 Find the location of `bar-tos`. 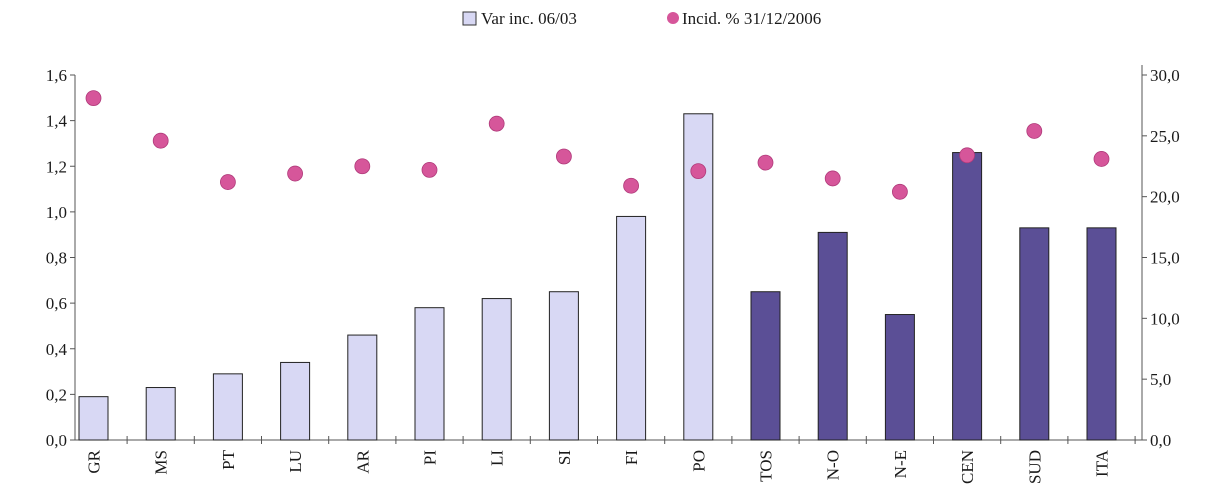

bar-tos is located at coordinates (765, 366).